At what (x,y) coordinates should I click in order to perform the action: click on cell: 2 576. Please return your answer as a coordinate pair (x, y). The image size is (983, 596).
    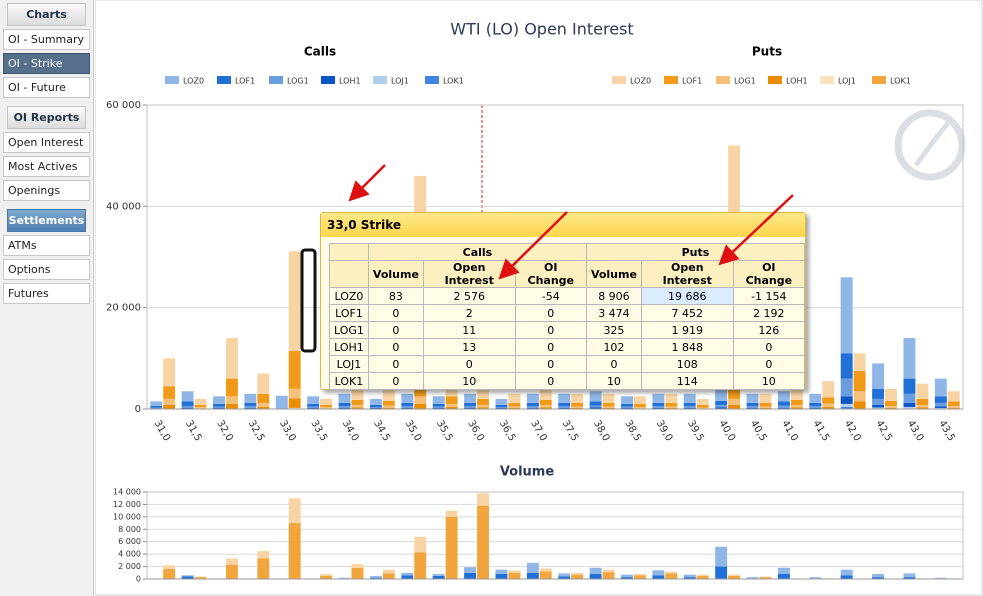
    Looking at the image, I should click on (469, 296).